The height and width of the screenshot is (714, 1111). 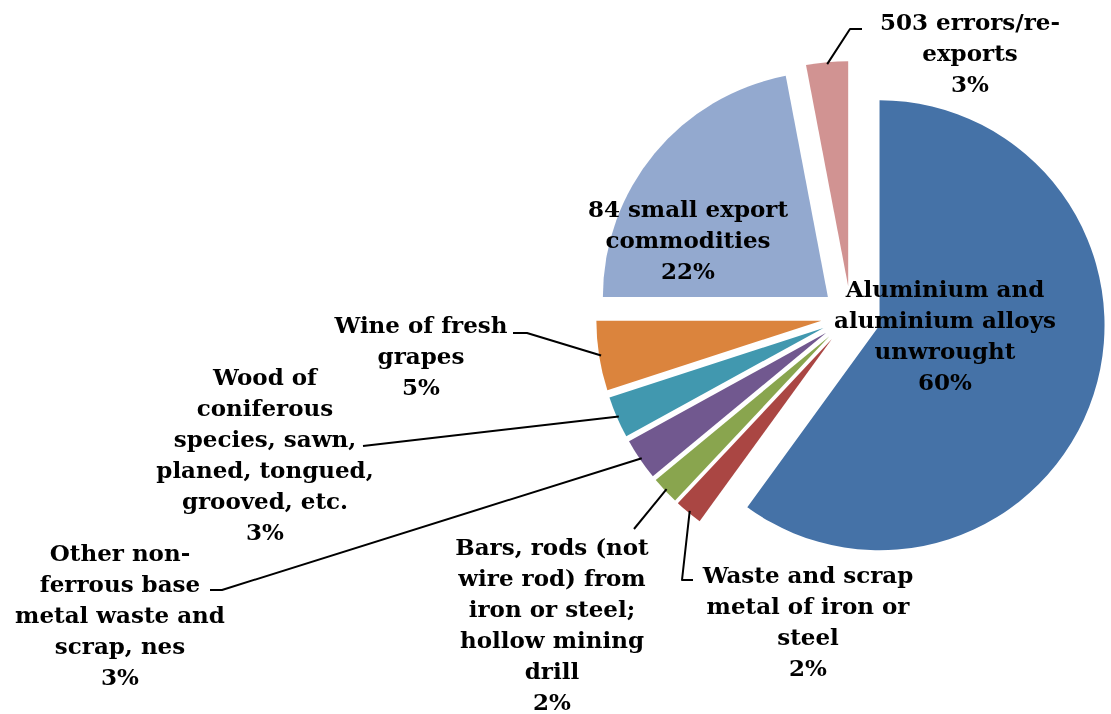 What do you see at coordinates (688, 224) in the screenshot?
I see `slice-label: 84 small export commodities` at bounding box center [688, 224].